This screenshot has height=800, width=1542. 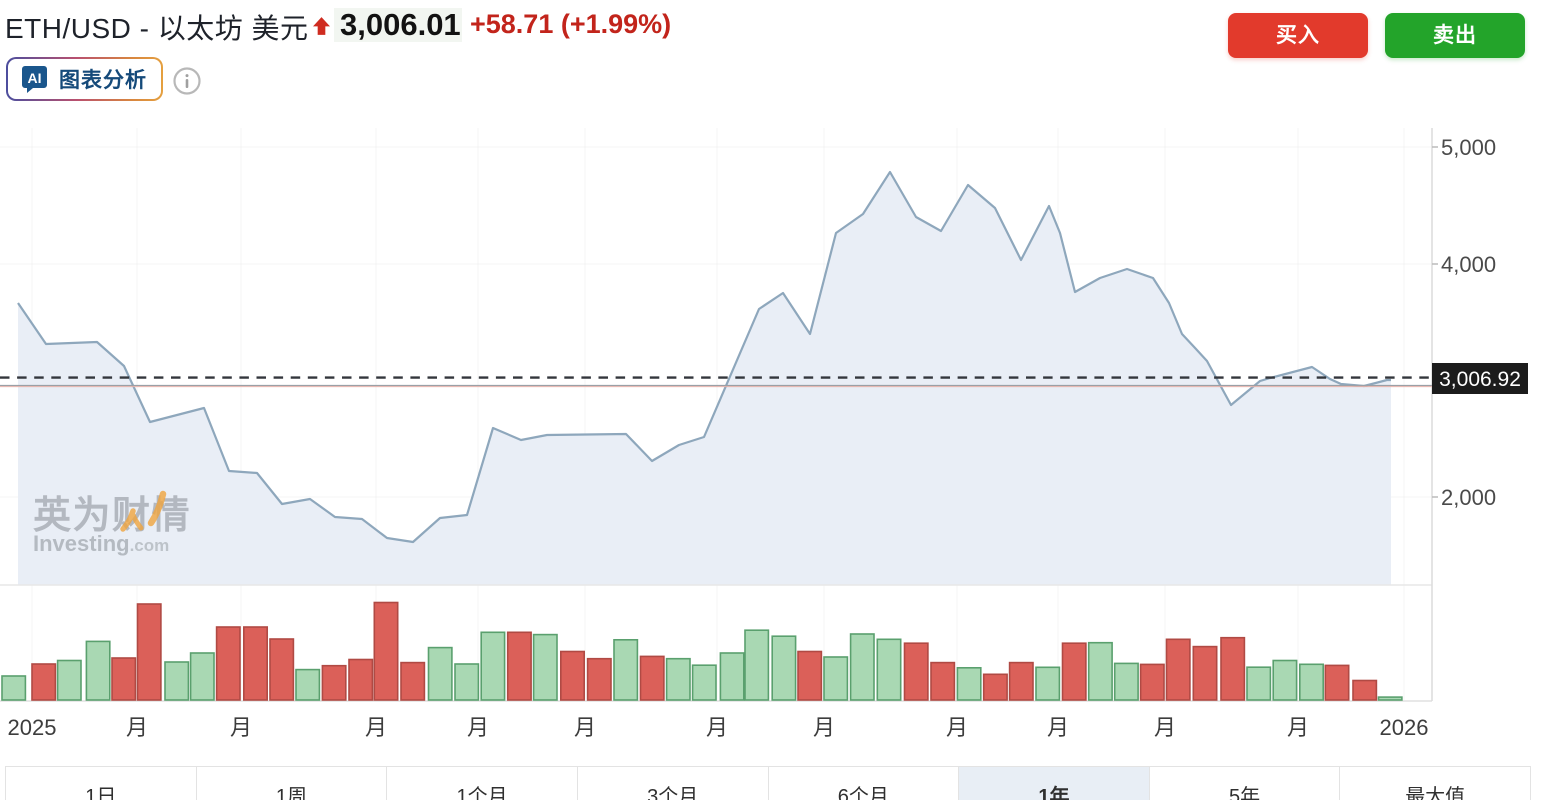 I want to click on svg-text: 2026, so click(x=1404, y=727).